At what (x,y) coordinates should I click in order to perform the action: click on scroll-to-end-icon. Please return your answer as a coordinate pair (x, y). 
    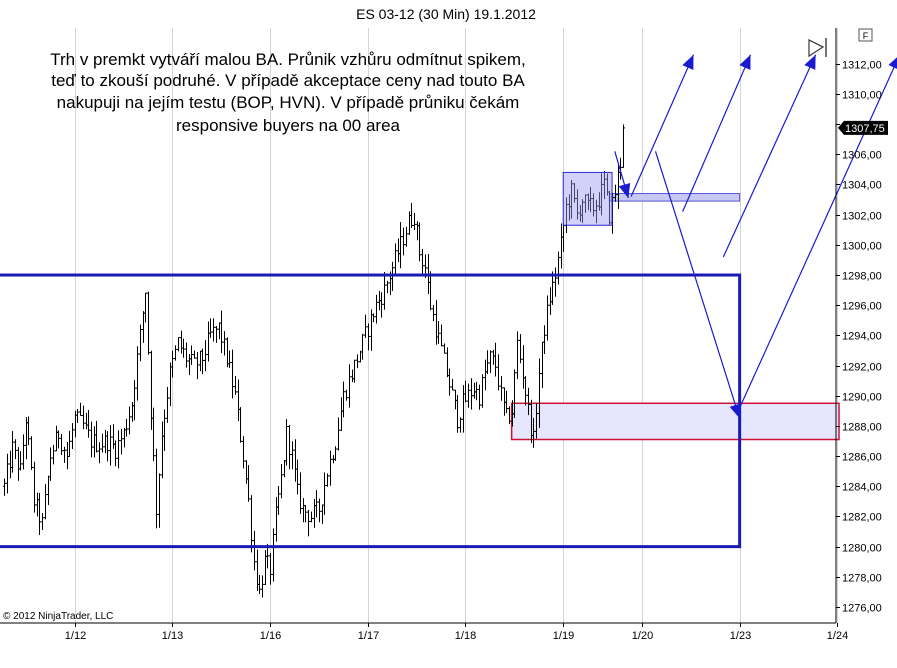
    Looking at the image, I should click on (817, 48).